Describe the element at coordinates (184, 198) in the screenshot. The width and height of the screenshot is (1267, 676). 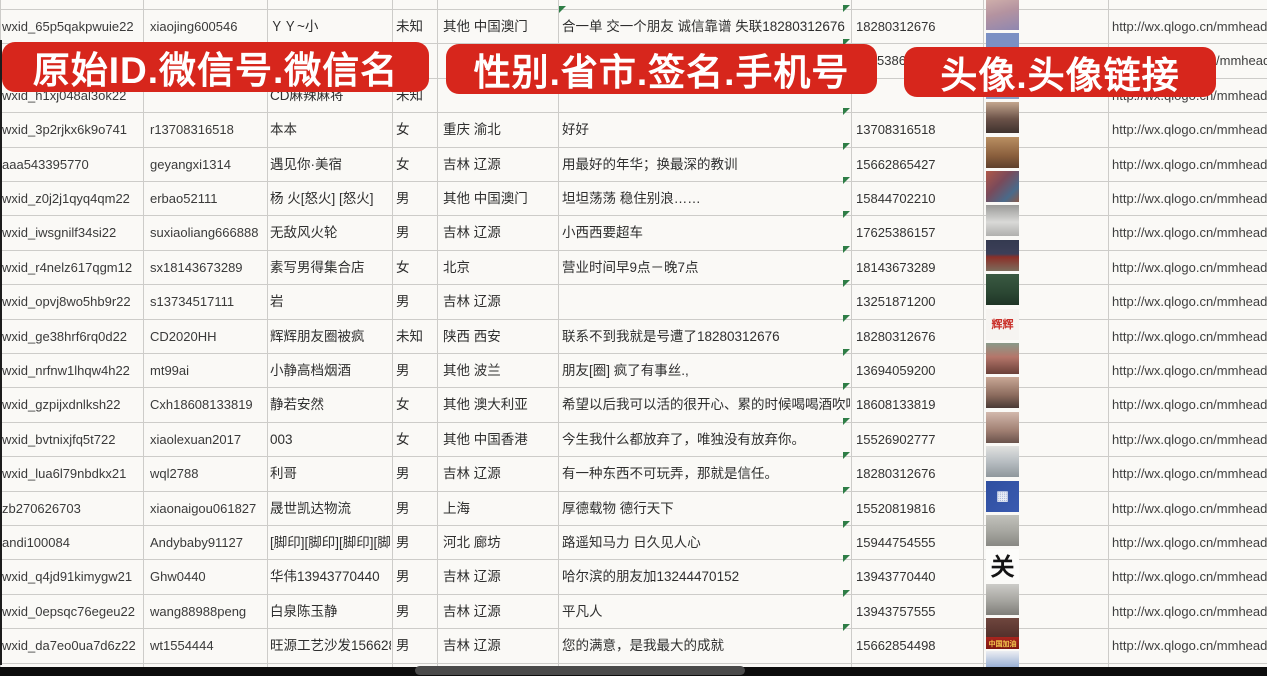
I see `cell-wechat-id: erbao52111` at that location.